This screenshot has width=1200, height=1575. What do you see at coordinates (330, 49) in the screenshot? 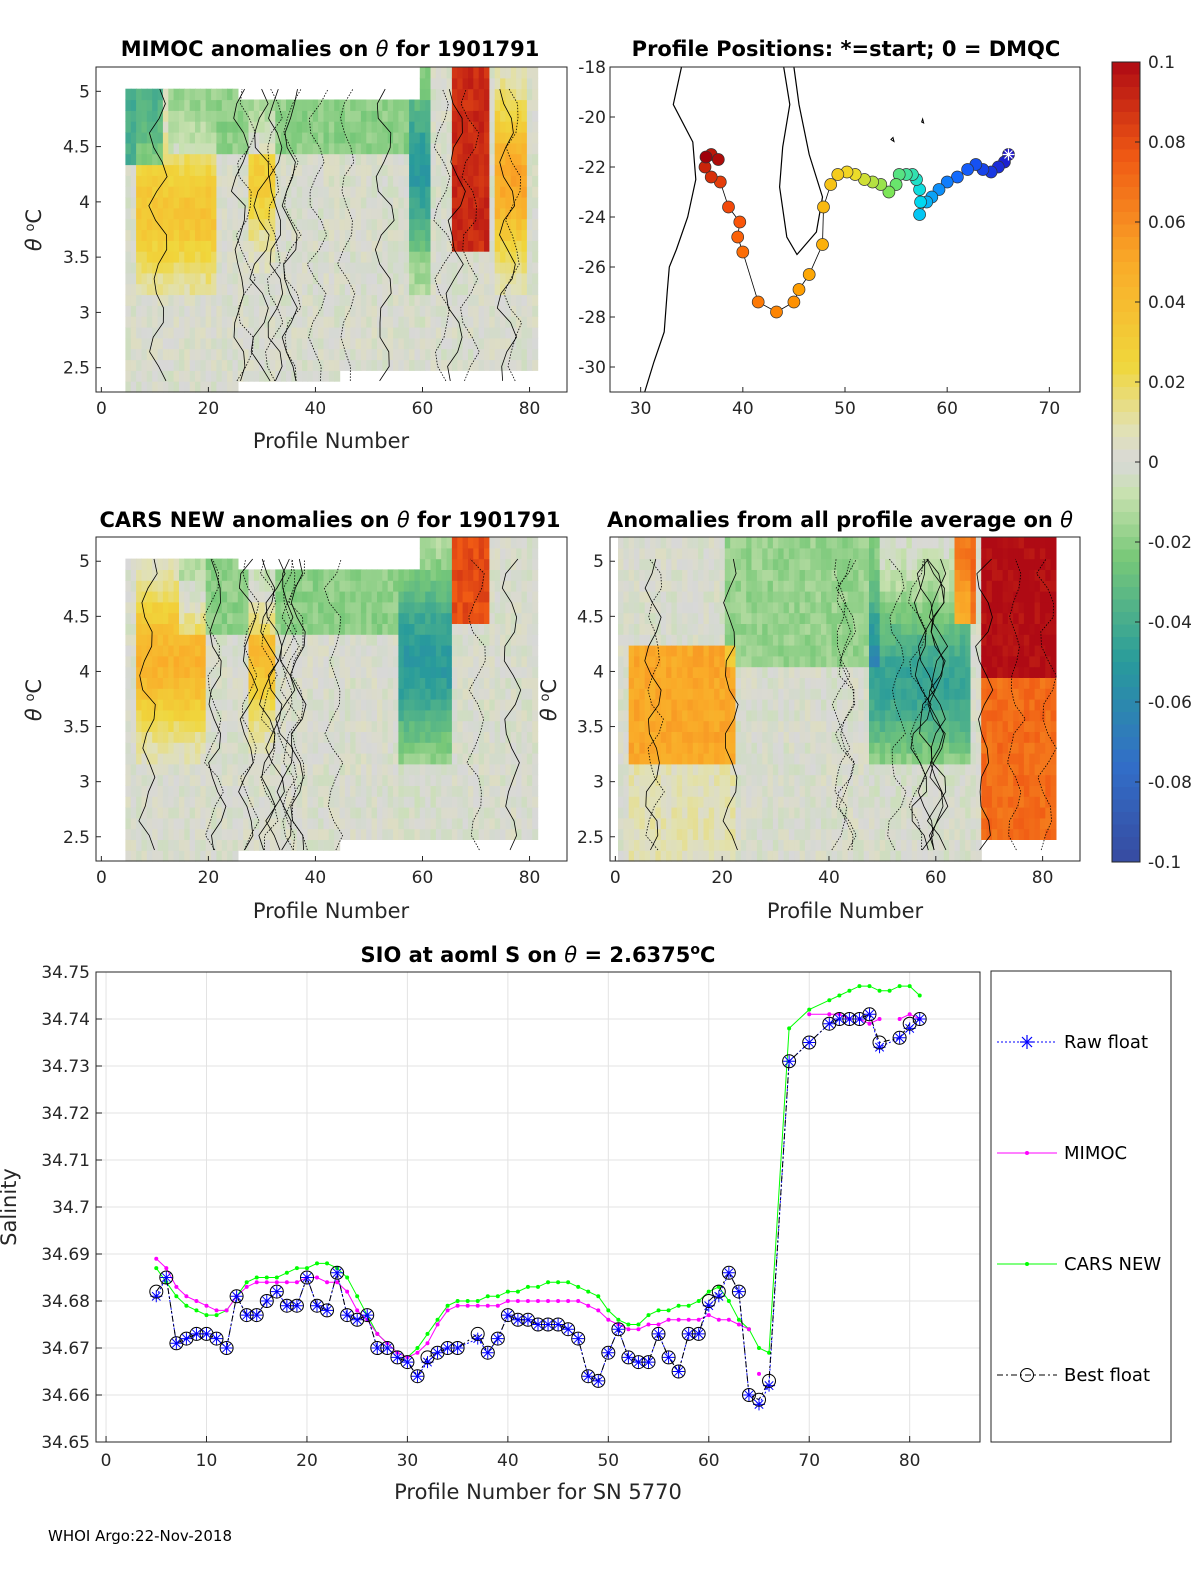
I see `mimoc-panel-title: MIMOC anomalies on θ for 1901791` at bounding box center [330, 49].